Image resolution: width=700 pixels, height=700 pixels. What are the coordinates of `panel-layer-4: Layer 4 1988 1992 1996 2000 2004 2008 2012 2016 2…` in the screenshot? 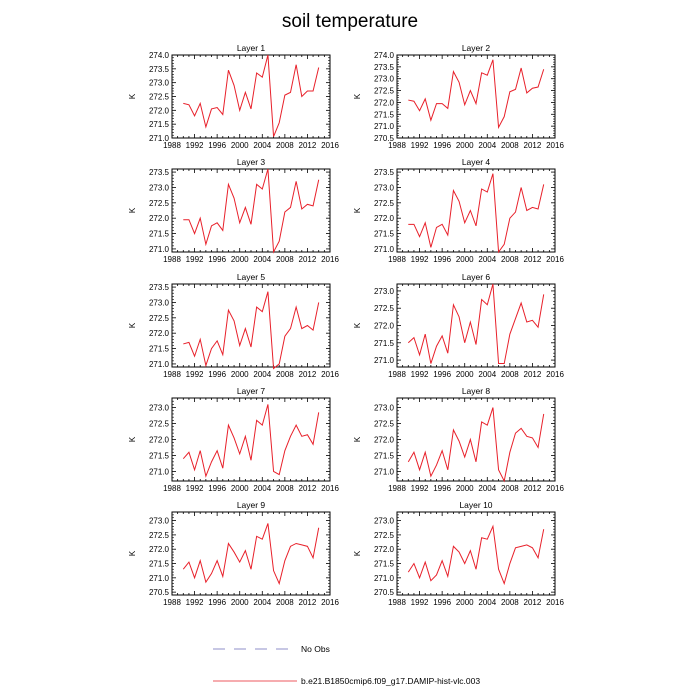 It's located at (458, 210).